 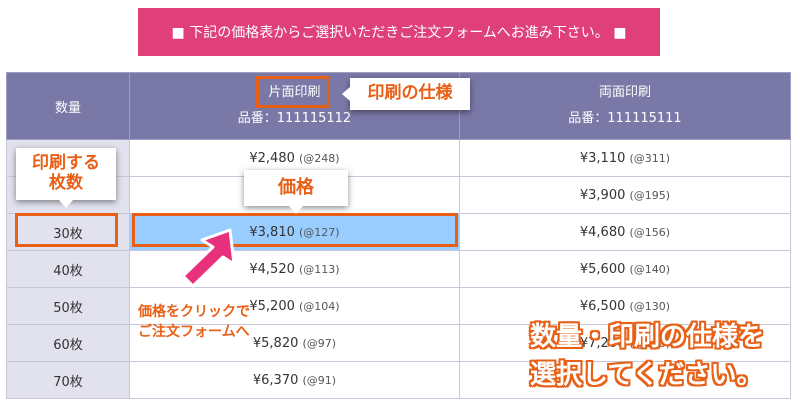 I want to click on unit-price: (@311), so click(x=650, y=158).